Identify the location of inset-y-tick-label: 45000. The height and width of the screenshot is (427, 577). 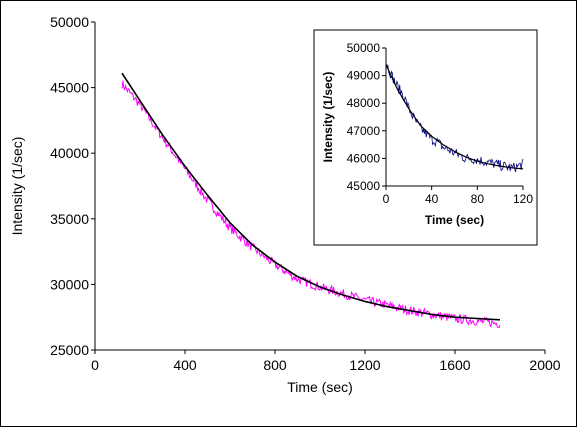
(364, 186).